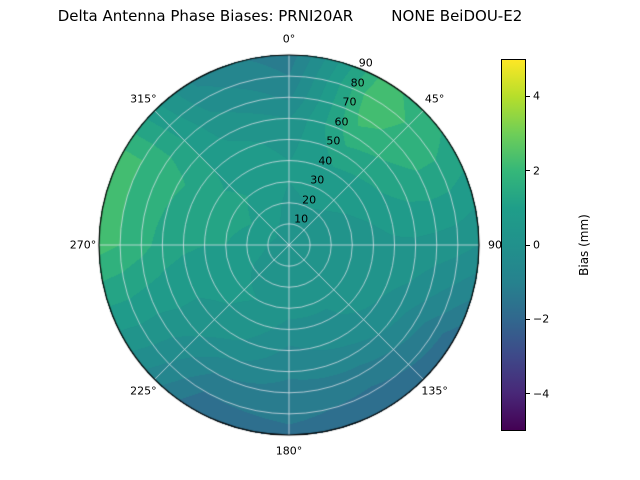  What do you see at coordinates (584, 245) in the screenshot?
I see `colorbar-axis-label: Bias (mm)` at bounding box center [584, 245].